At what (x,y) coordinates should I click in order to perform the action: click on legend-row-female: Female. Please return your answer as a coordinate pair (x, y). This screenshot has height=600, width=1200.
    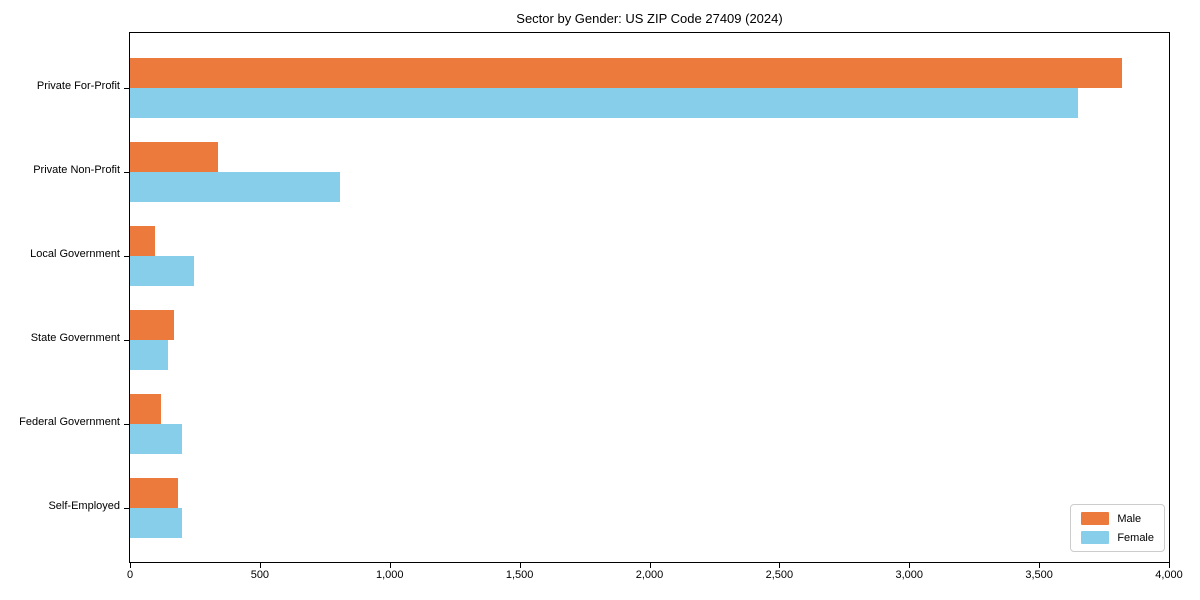
    Looking at the image, I should click on (1117, 537).